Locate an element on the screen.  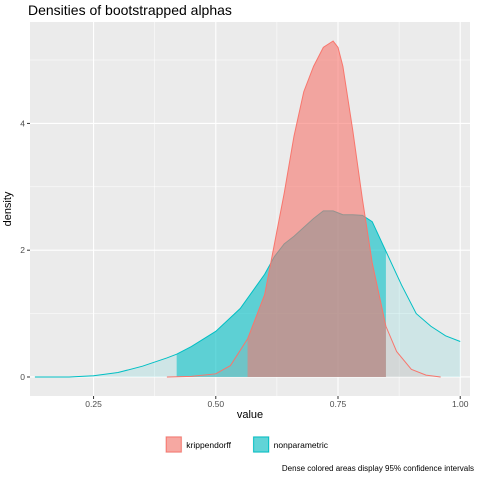
y-tick-label: 0 is located at coordinates (22, 377).